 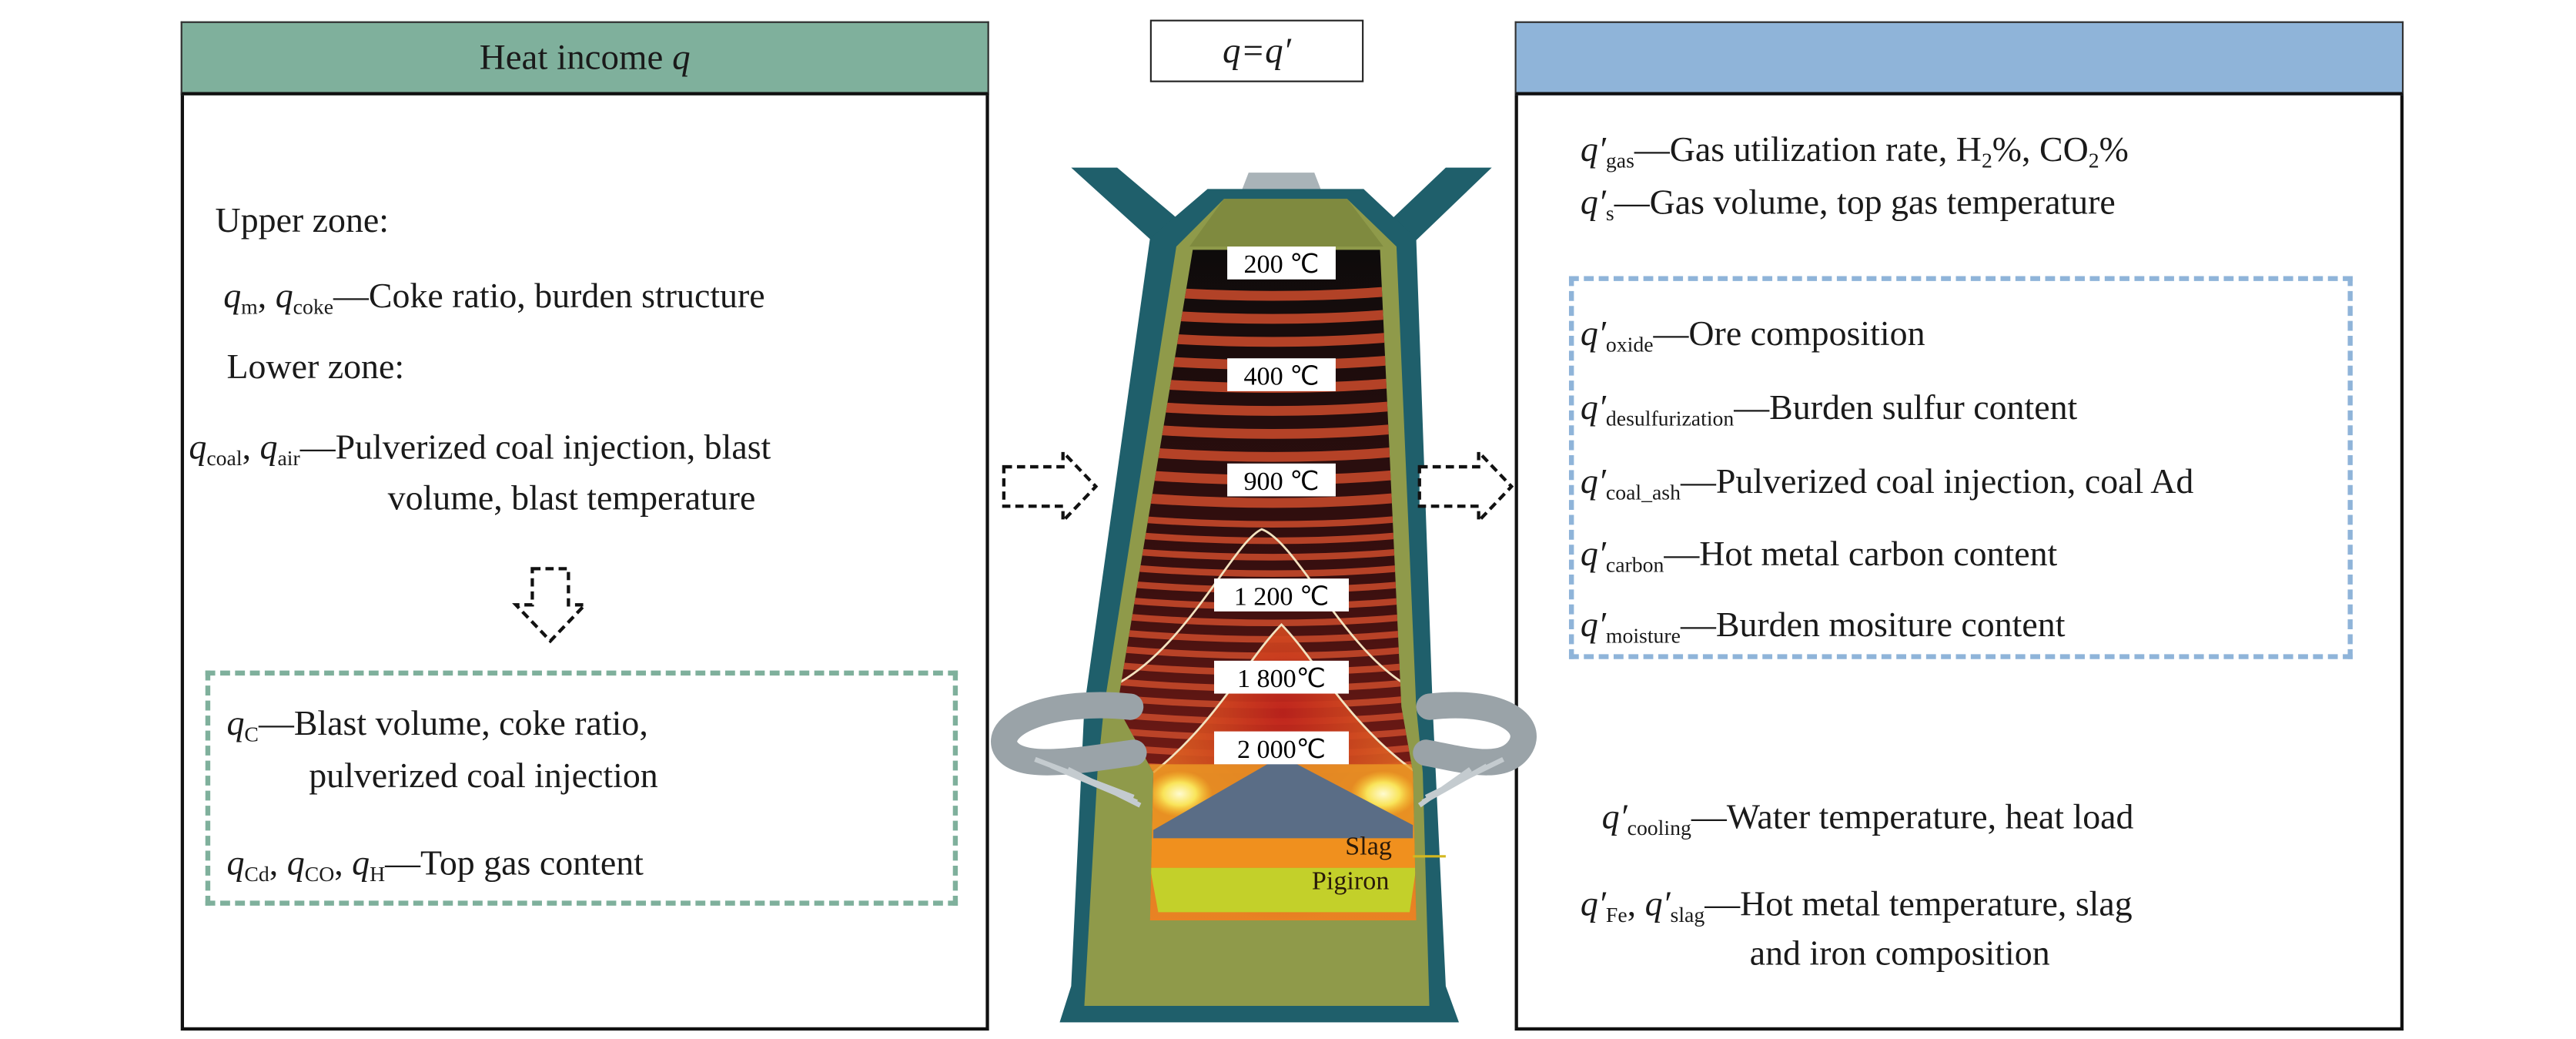 I want to click on text-line: pulverized coal injection, so click(x=483, y=776).